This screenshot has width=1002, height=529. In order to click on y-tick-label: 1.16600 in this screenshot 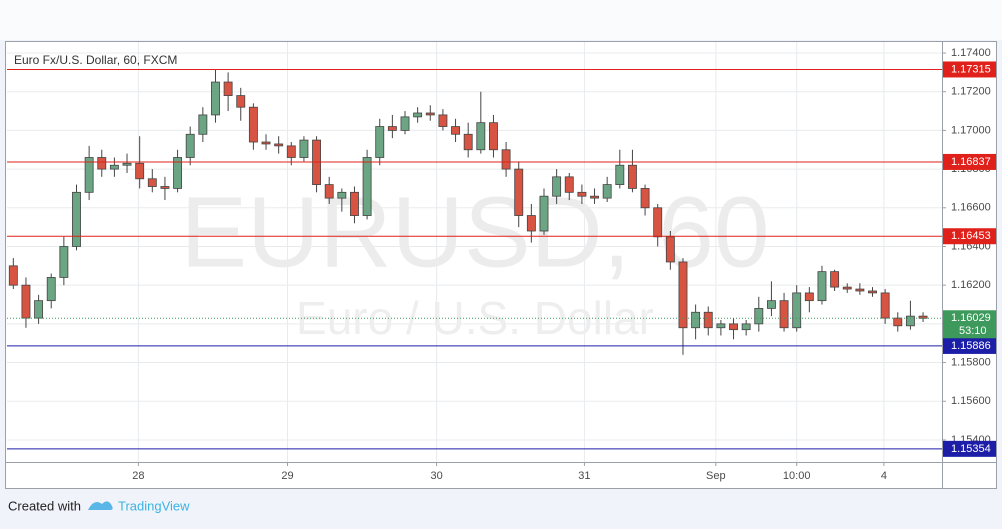, I will do `click(971, 208)`.